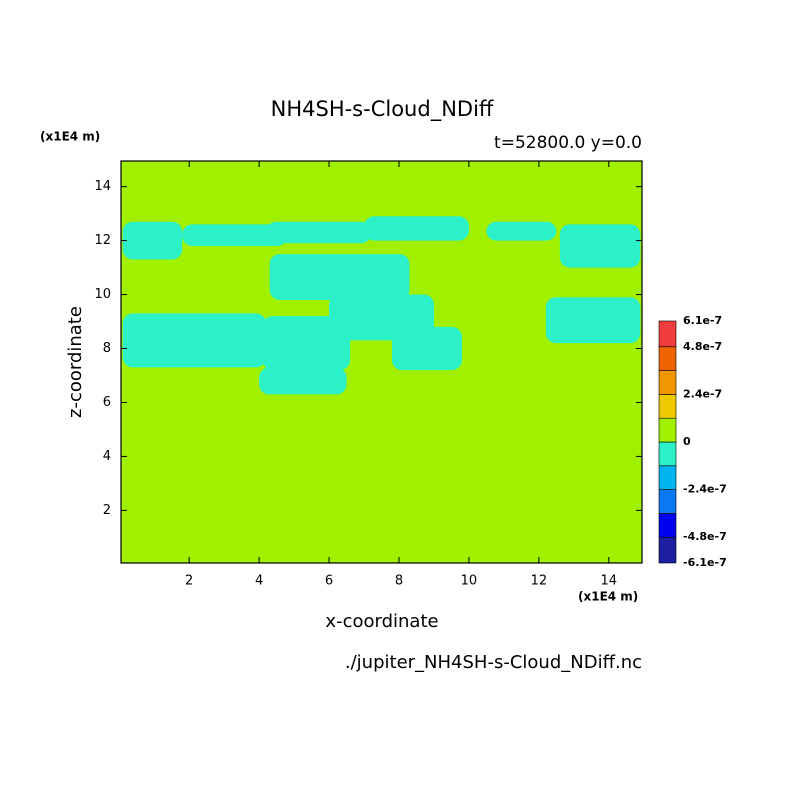 Image resolution: width=804 pixels, height=804 pixels. Describe the element at coordinates (381, 621) in the screenshot. I see `x-axis-label: x-coordinate` at that location.